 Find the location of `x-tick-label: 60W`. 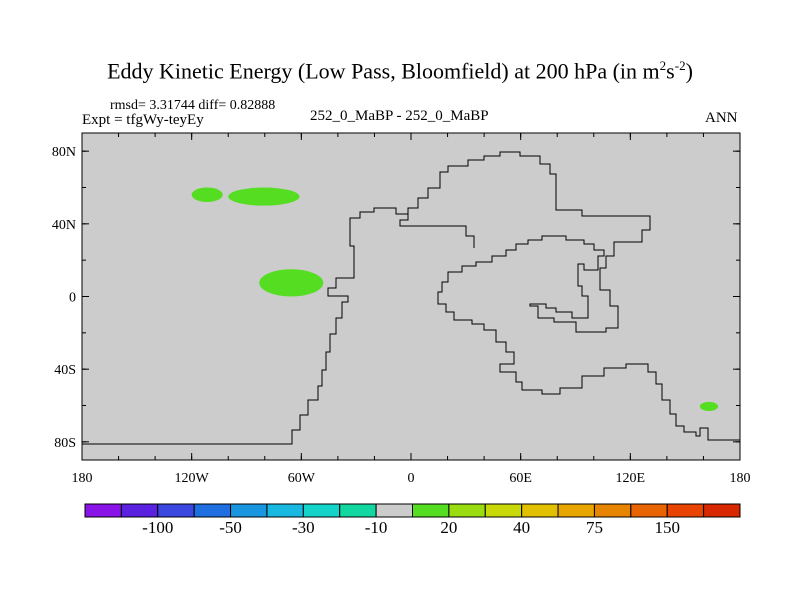

x-tick-label: 60W is located at coordinates (302, 478).